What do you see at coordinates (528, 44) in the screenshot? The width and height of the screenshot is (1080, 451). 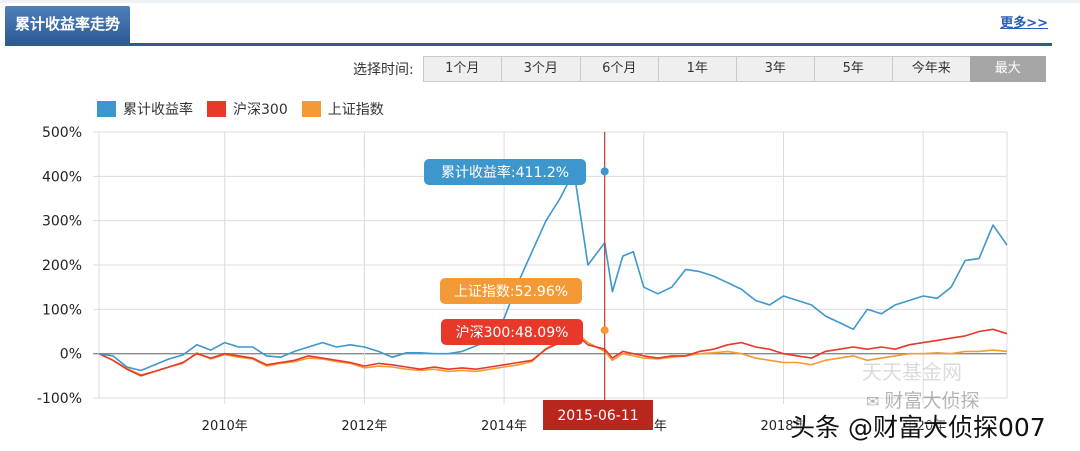 I see `header-divider` at bounding box center [528, 44].